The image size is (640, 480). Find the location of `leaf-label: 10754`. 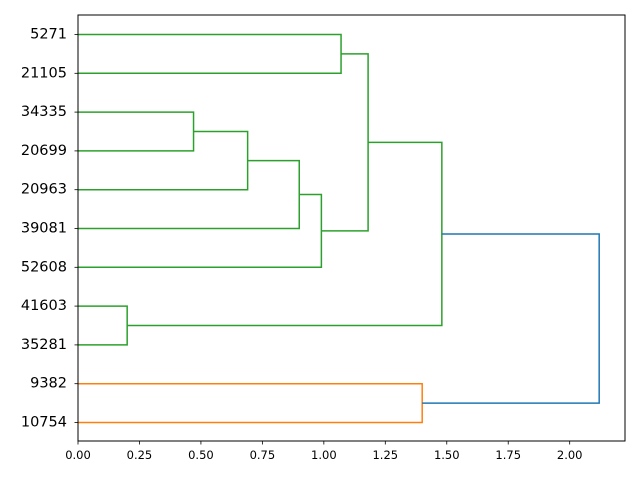

leaf-label: 10754 is located at coordinates (44, 423).